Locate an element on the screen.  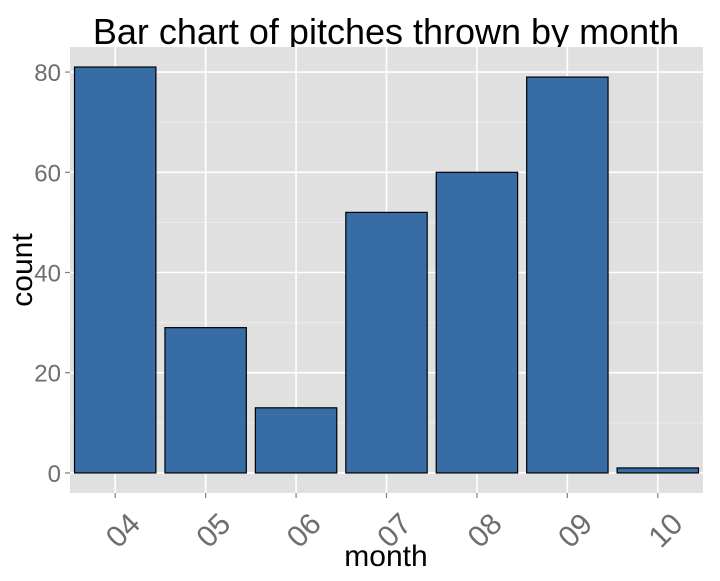
x-tick-label: 04 is located at coordinates (123, 530).